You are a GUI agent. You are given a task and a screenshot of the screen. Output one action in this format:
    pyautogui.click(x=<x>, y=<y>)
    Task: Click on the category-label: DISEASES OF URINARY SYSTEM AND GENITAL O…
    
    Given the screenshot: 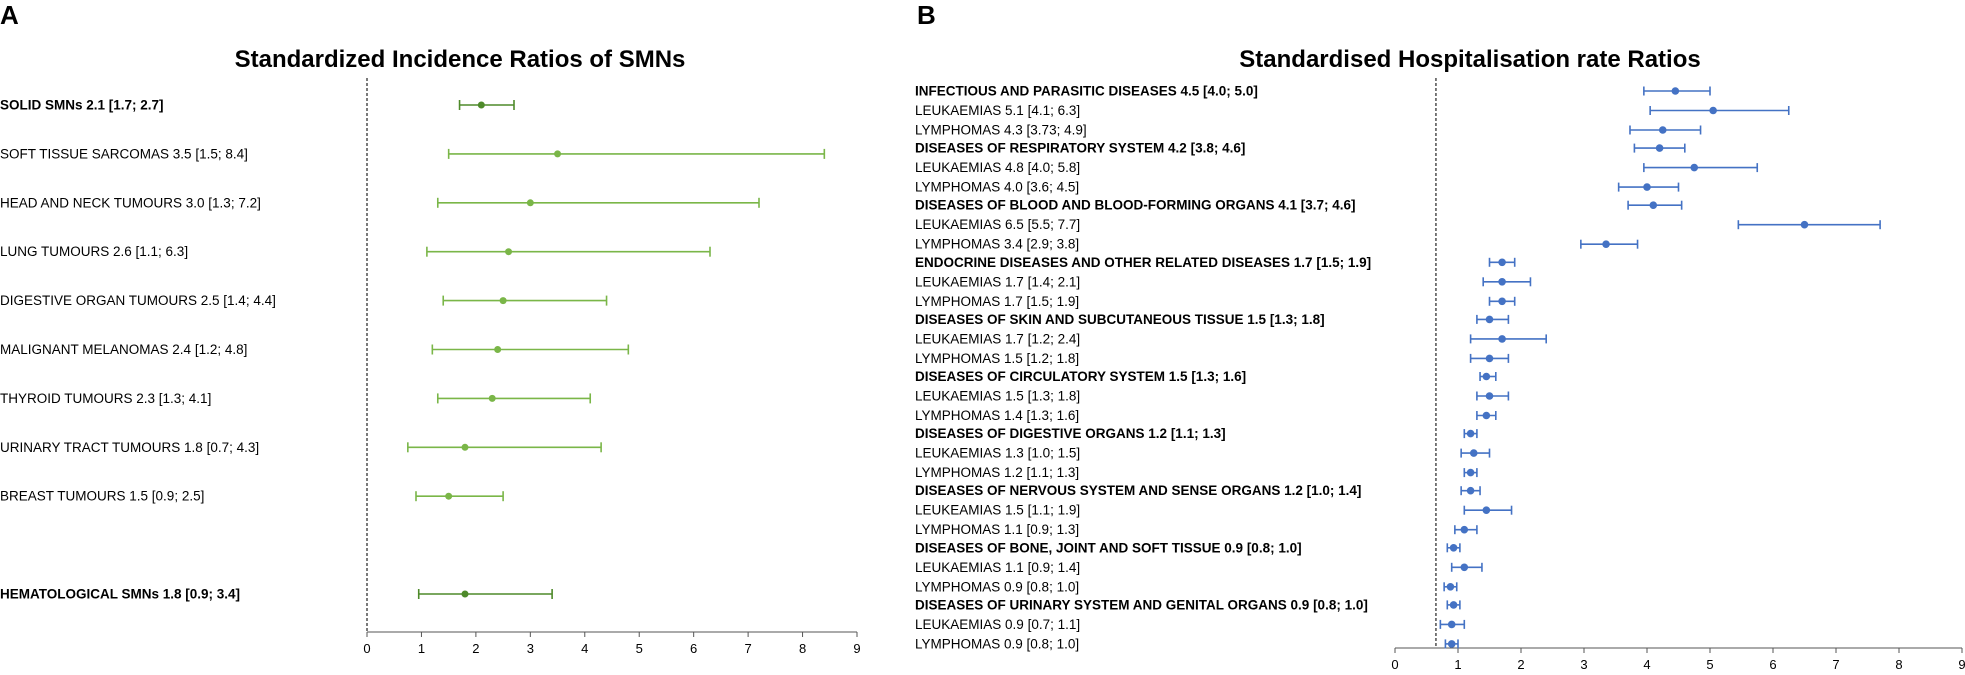 What is the action you would take?
    pyautogui.click(x=1141, y=604)
    